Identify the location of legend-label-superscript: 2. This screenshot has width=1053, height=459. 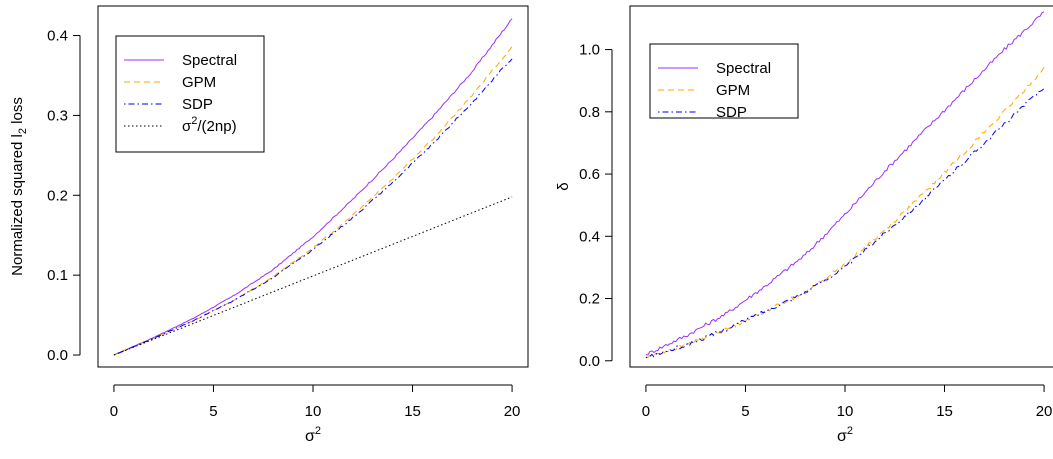
(194, 121).